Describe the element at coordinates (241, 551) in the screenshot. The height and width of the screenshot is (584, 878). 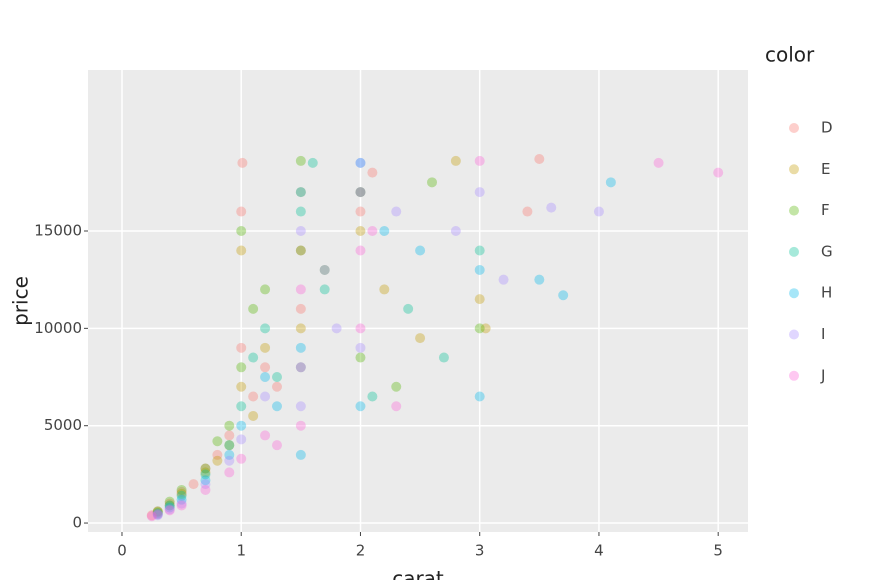
I see `x-tick-label: 1` at that location.